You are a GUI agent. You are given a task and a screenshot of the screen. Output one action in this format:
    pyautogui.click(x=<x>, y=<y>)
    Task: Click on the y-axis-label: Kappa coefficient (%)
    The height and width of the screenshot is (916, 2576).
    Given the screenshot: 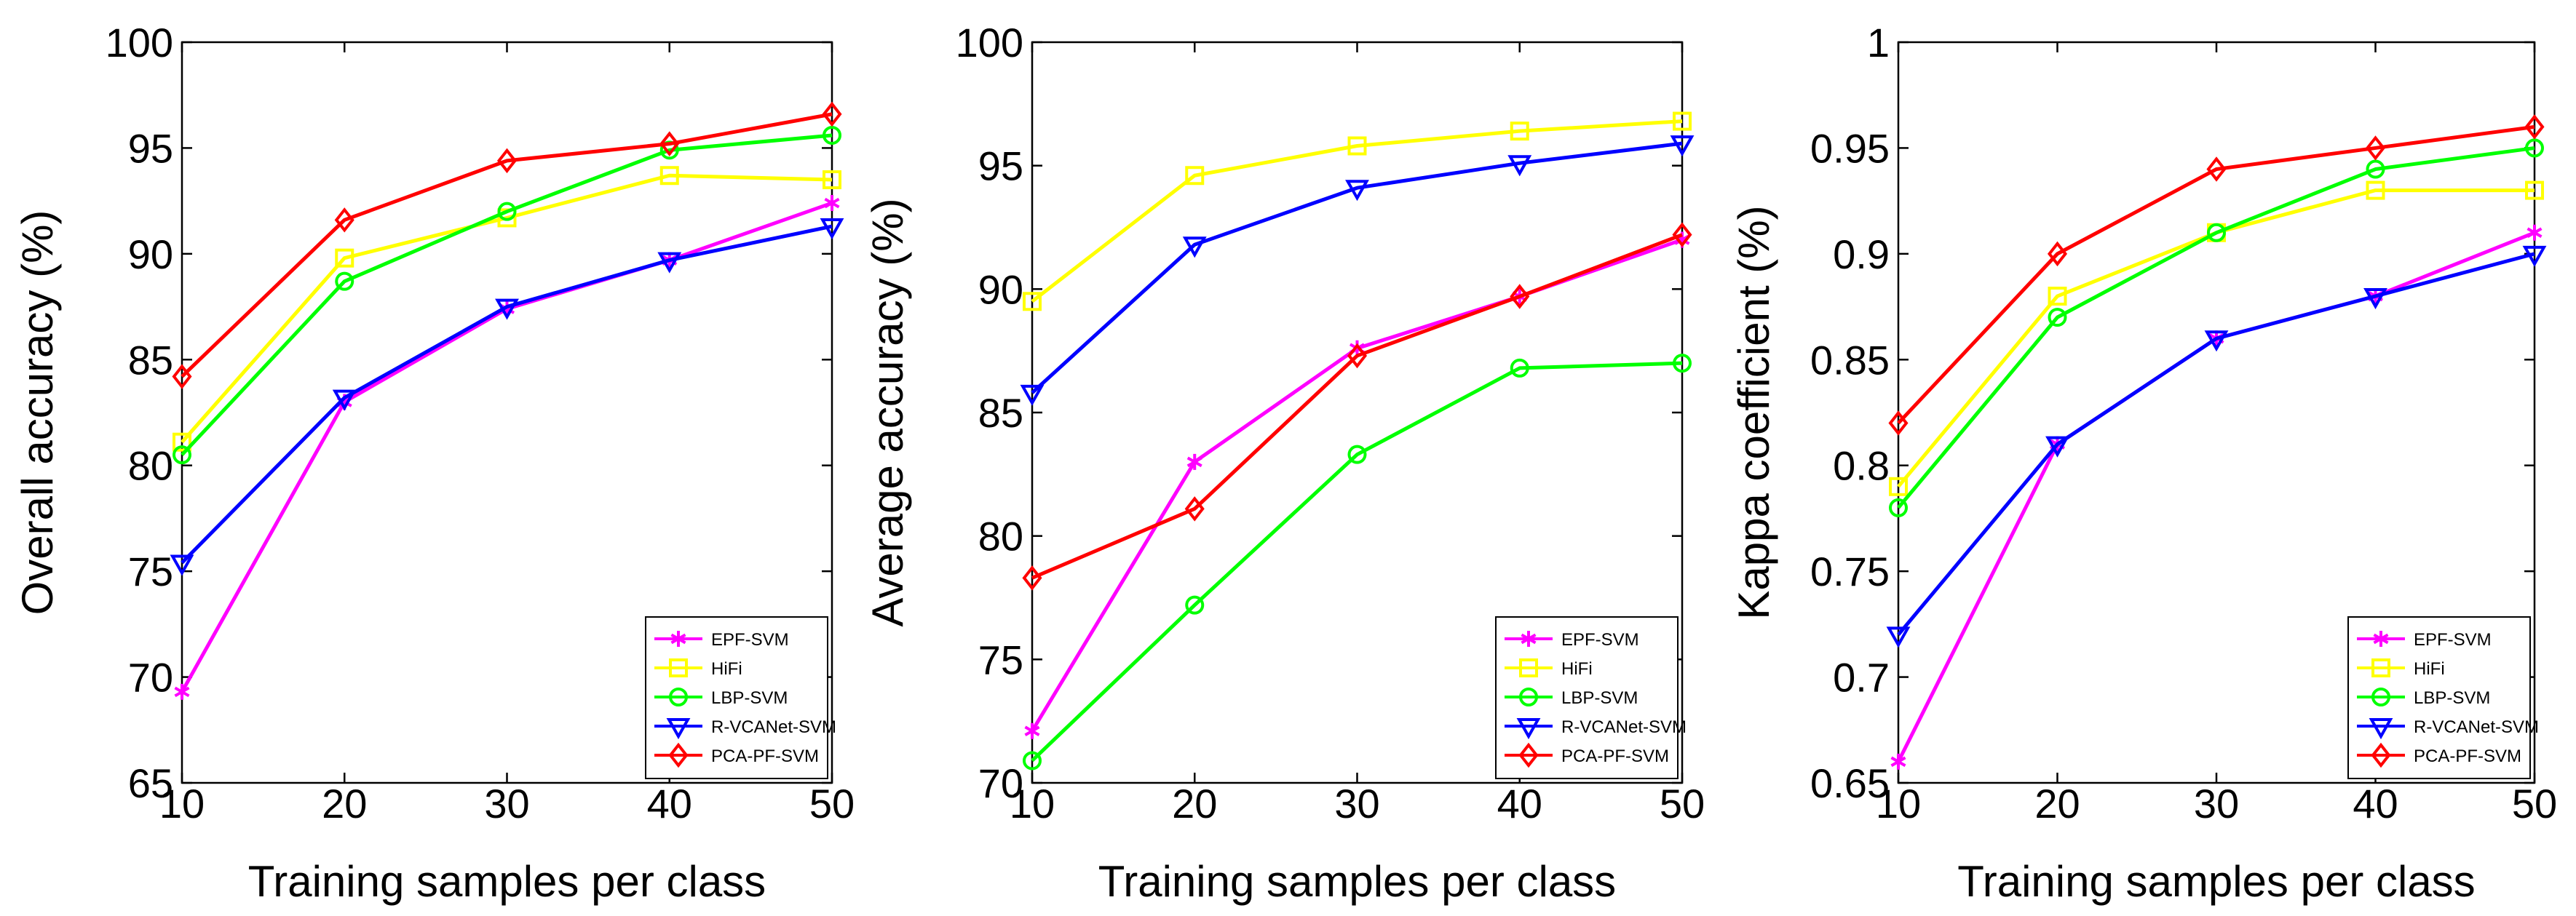 What is the action you would take?
    pyautogui.click(x=1753, y=412)
    